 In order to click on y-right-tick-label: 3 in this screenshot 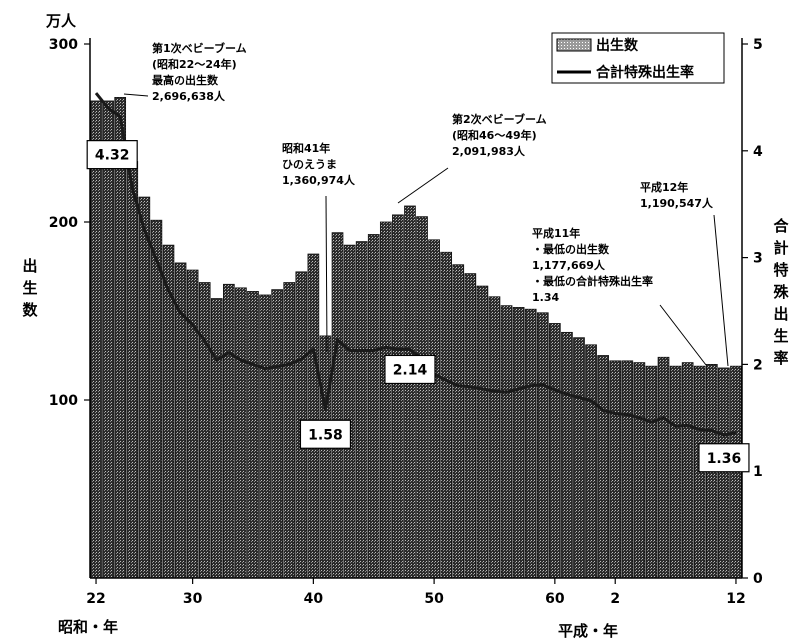, I will do `click(758, 259)`.